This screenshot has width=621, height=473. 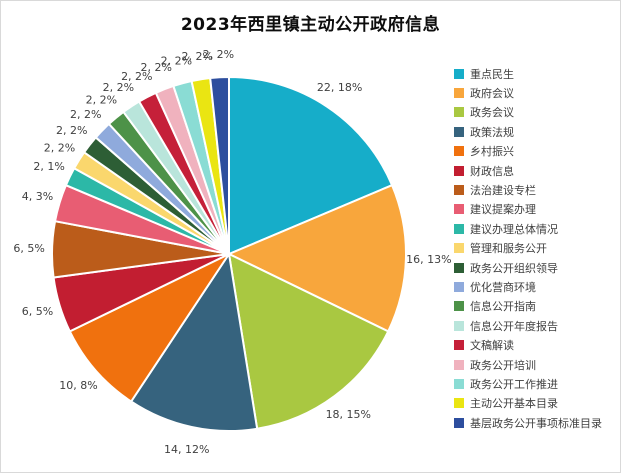 I want to click on legend-item-8: 建议提案办理, so click(x=528, y=209).